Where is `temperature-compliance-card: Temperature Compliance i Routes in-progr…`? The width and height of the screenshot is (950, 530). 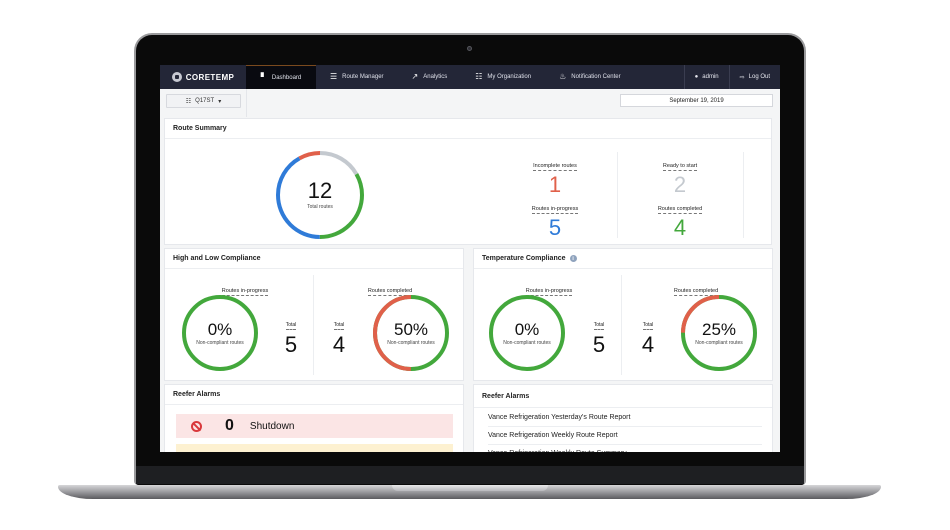 temperature-compliance-card: Temperature Compliance i Routes in-progr… is located at coordinates (623, 314).